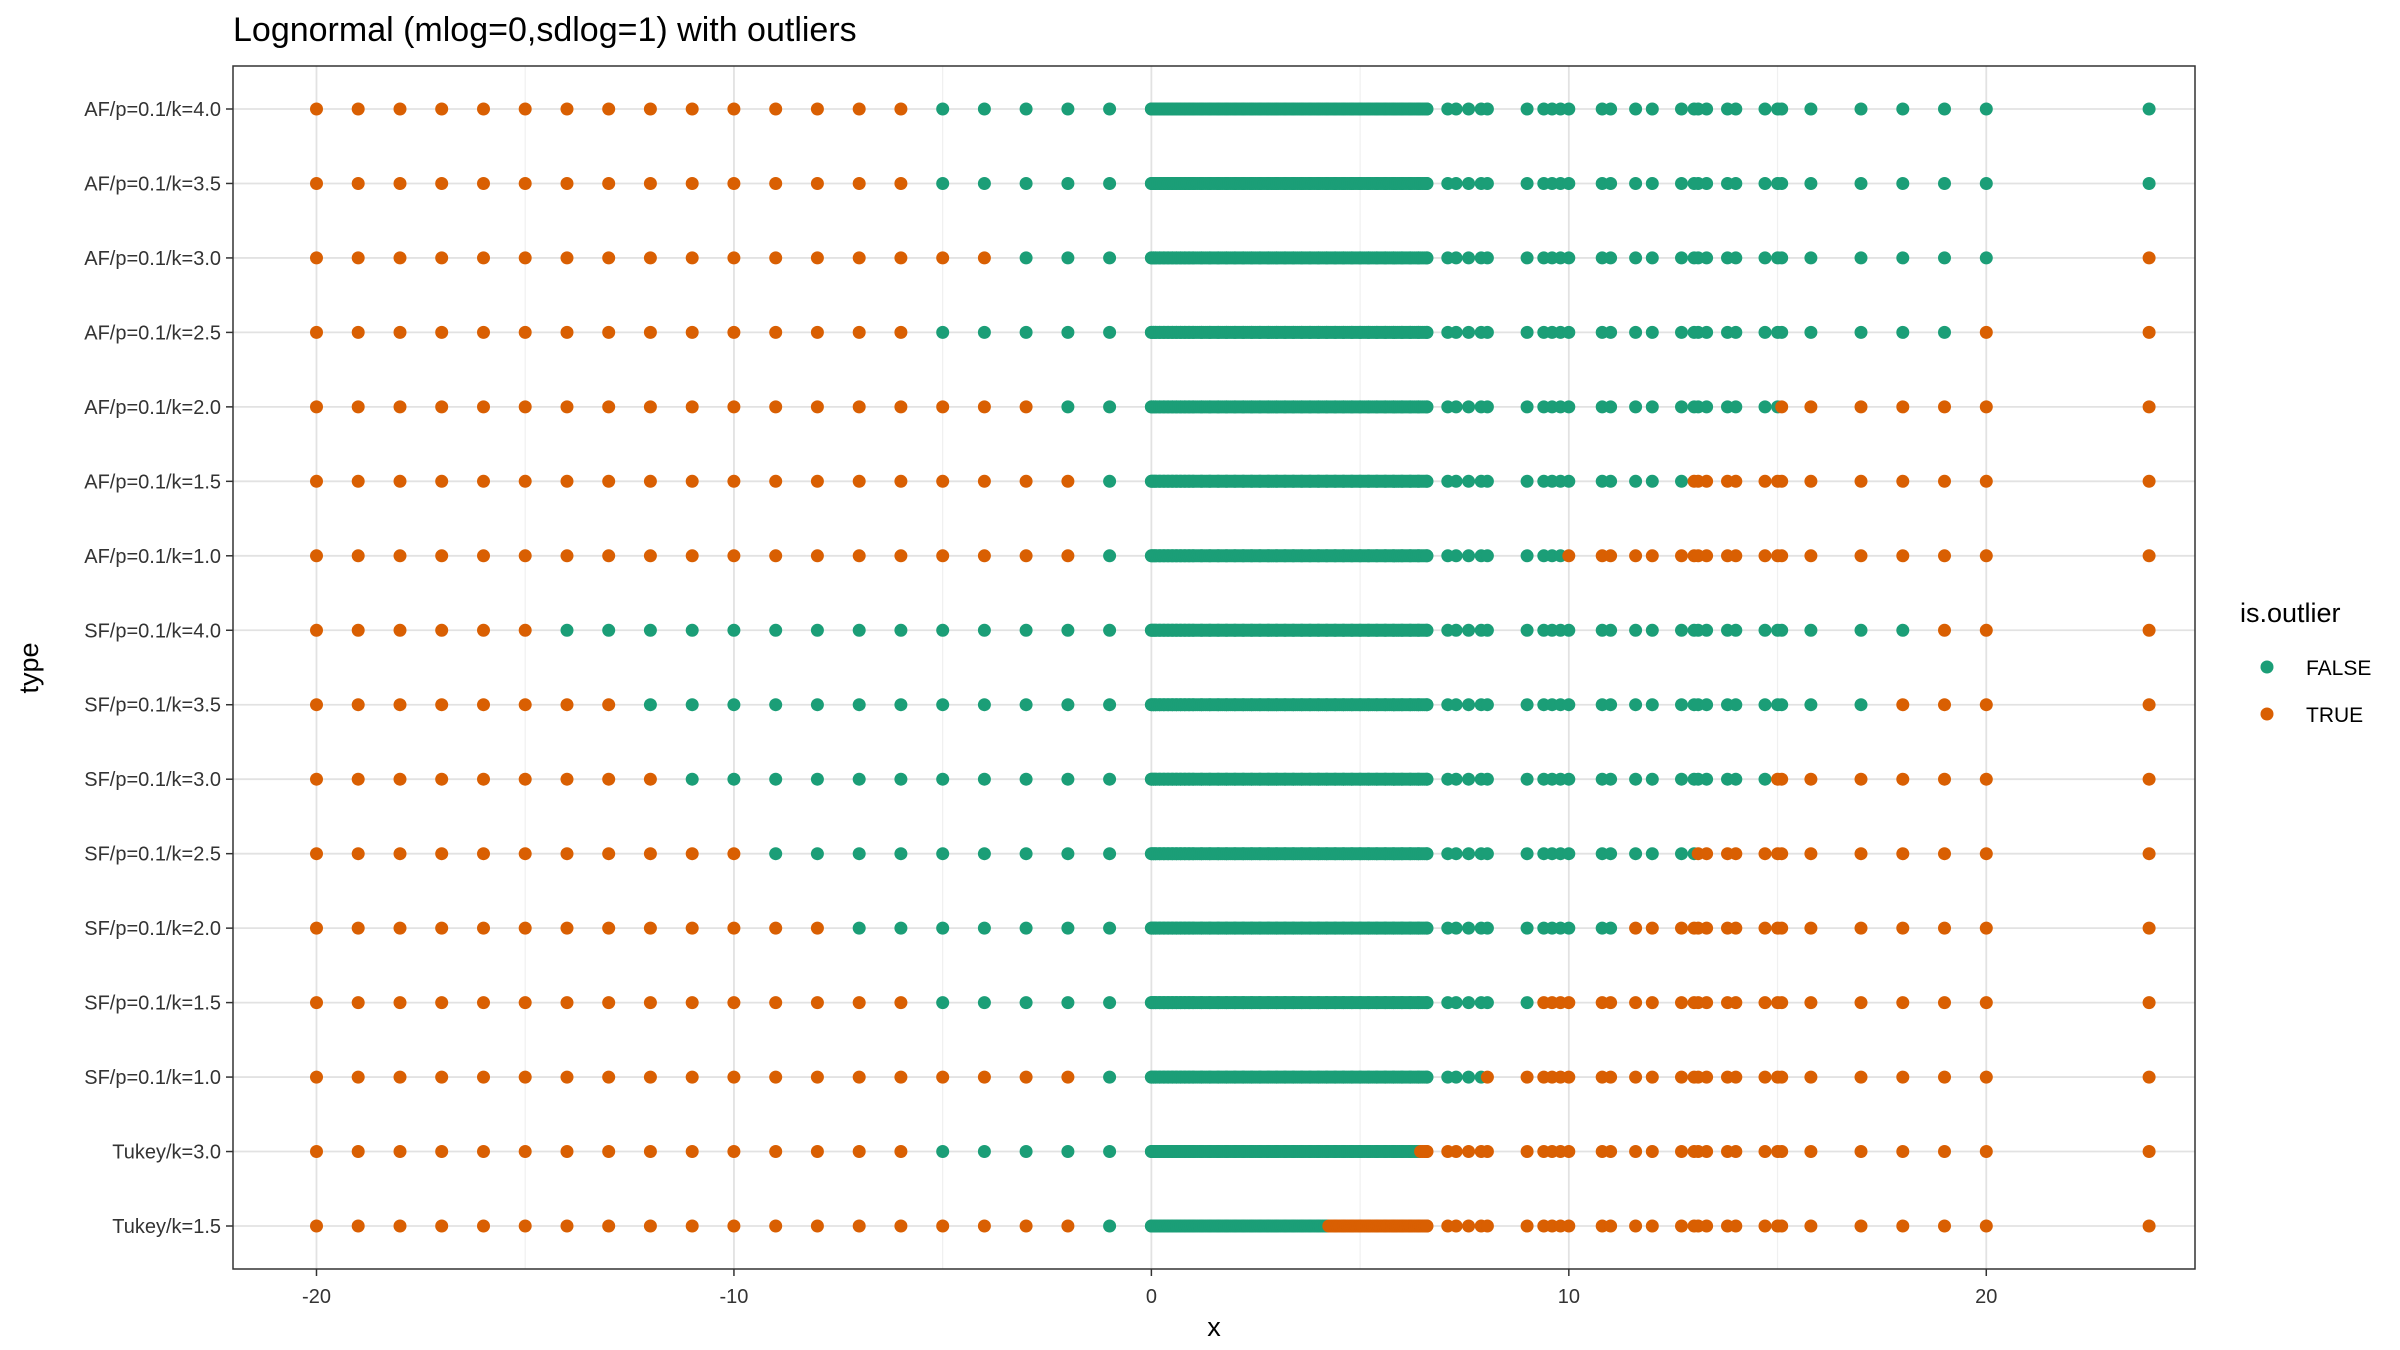  What do you see at coordinates (1214, 1327) in the screenshot?
I see `x-axis-title: x` at bounding box center [1214, 1327].